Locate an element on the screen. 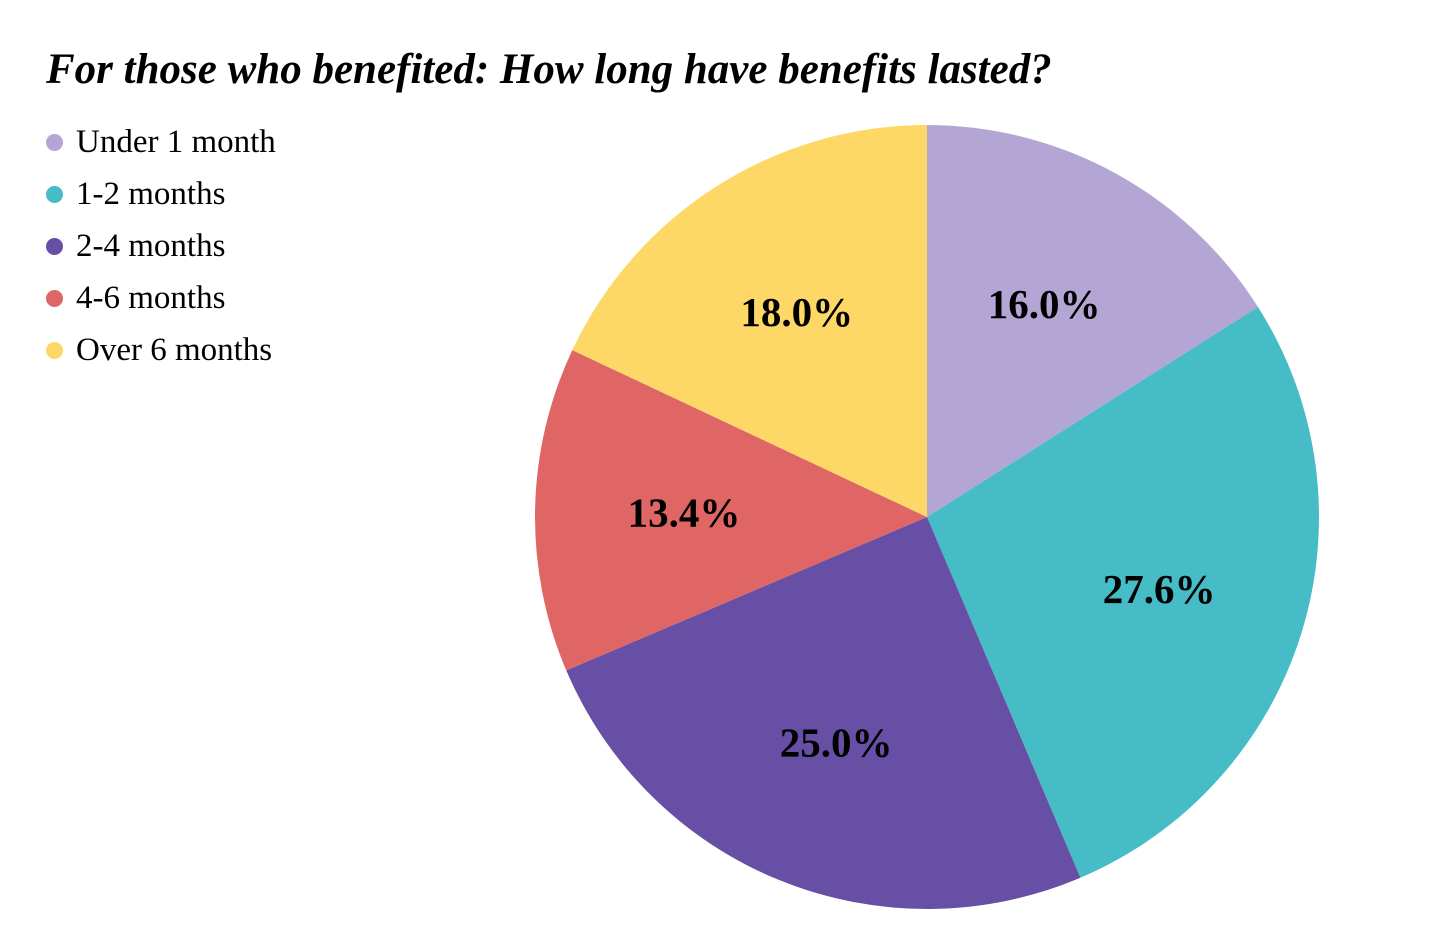 The height and width of the screenshot is (952, 1456). legend-label-2-4-months: 2-4 months is located at coordinates (151, 245).